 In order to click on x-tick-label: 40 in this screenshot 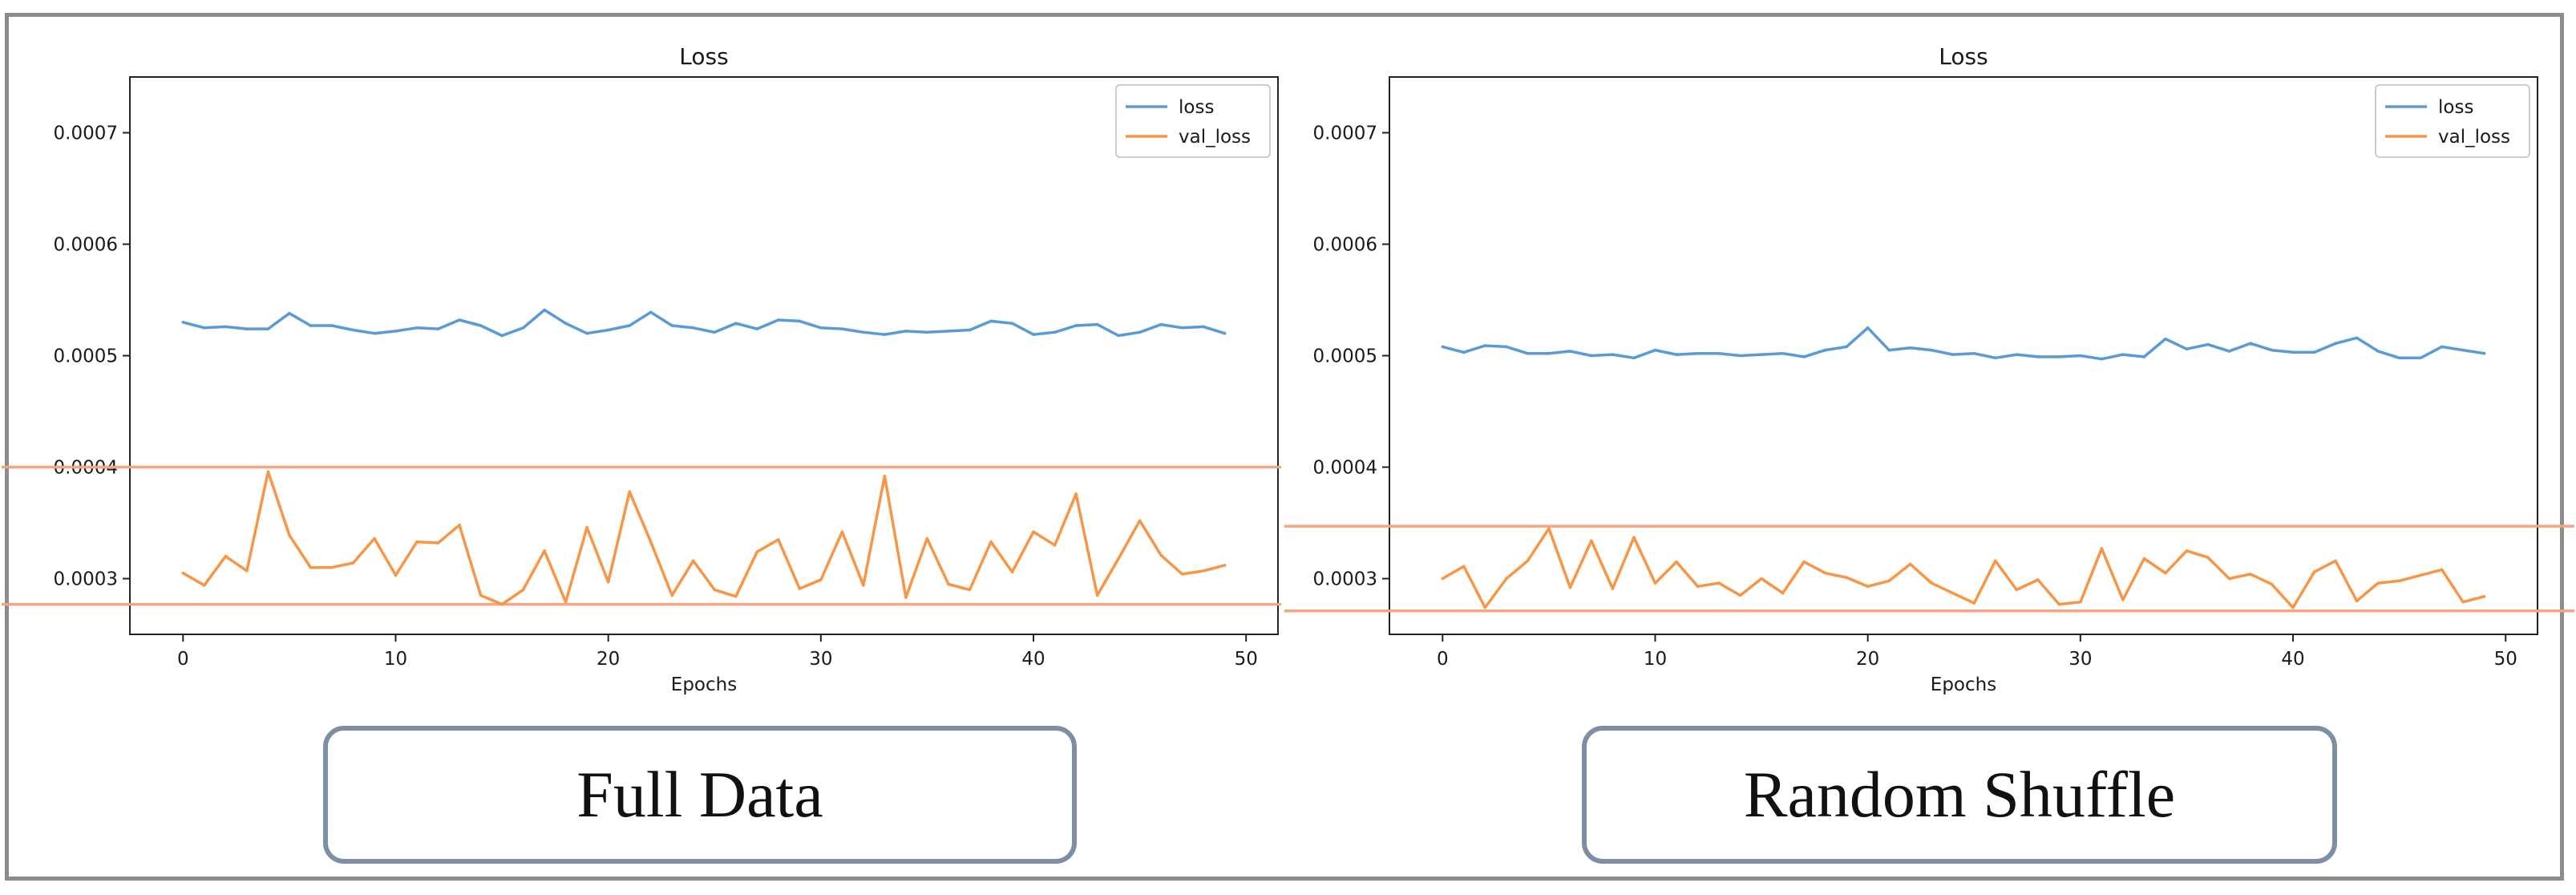, I will do `click(1033, 659)`.